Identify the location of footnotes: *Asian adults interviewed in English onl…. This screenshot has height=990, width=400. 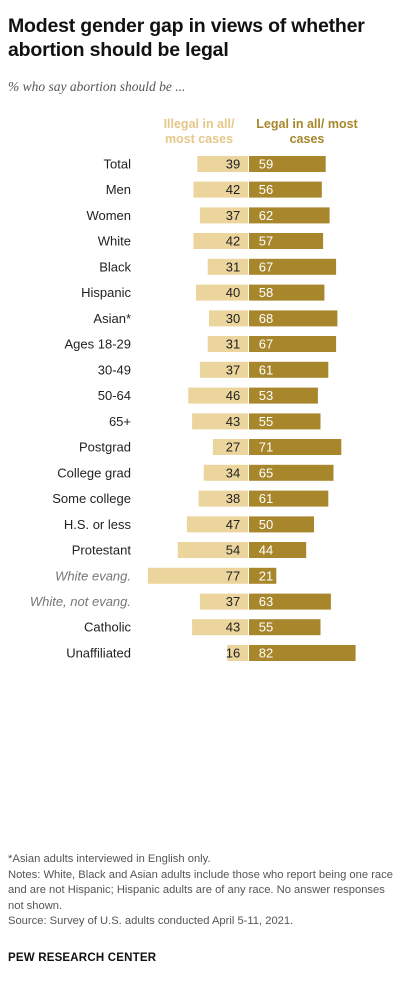
(200, 891).